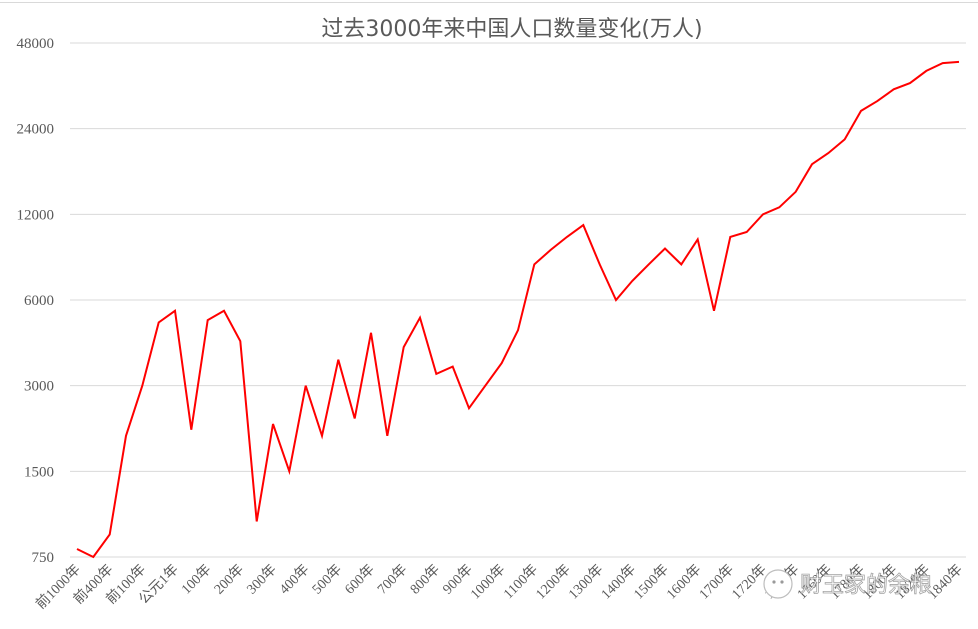 This screenshot has width=978, height=629. I want to click on x-tick-label: 100年, so click(196, 580).